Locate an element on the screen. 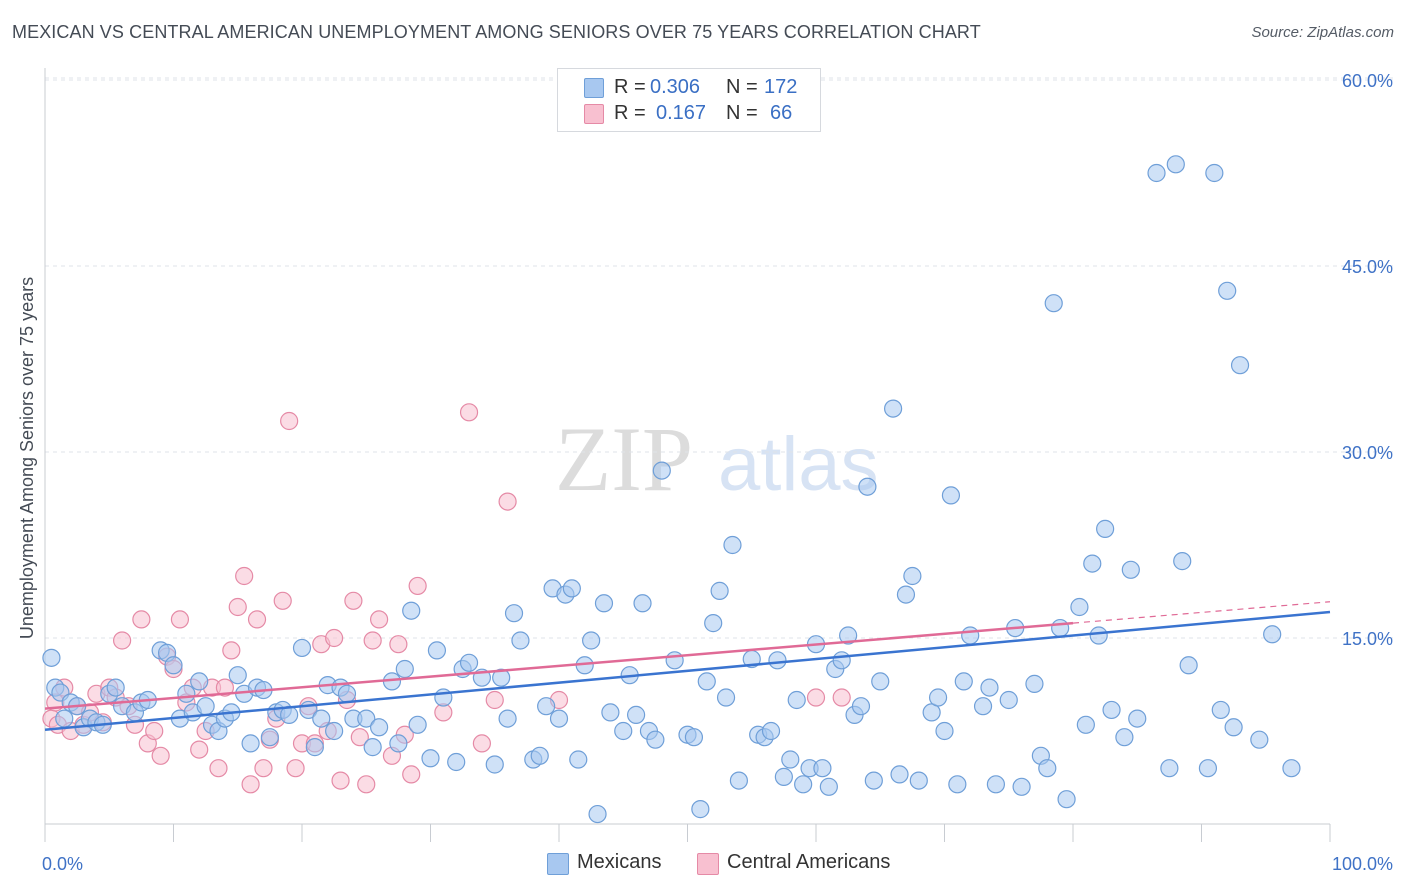  central-trend-line is located at coordinates (559, 665).